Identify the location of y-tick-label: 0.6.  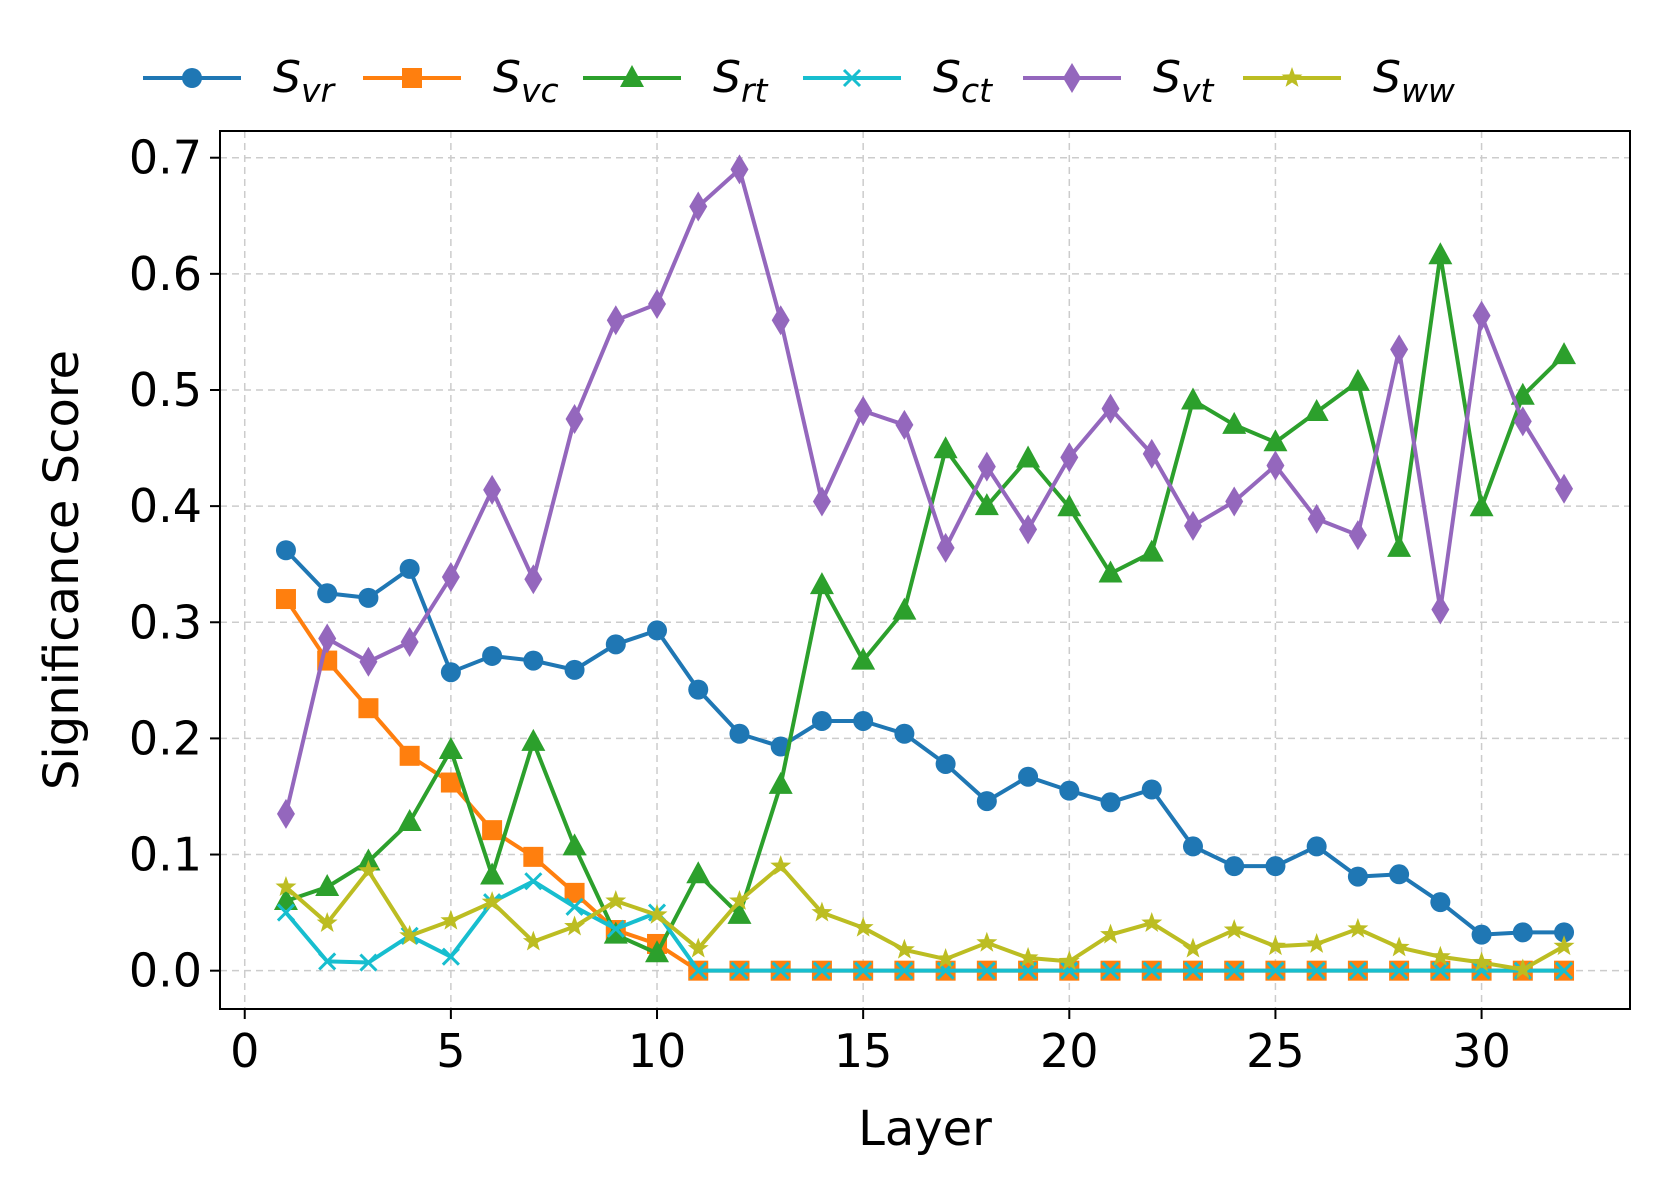
(165, 274).